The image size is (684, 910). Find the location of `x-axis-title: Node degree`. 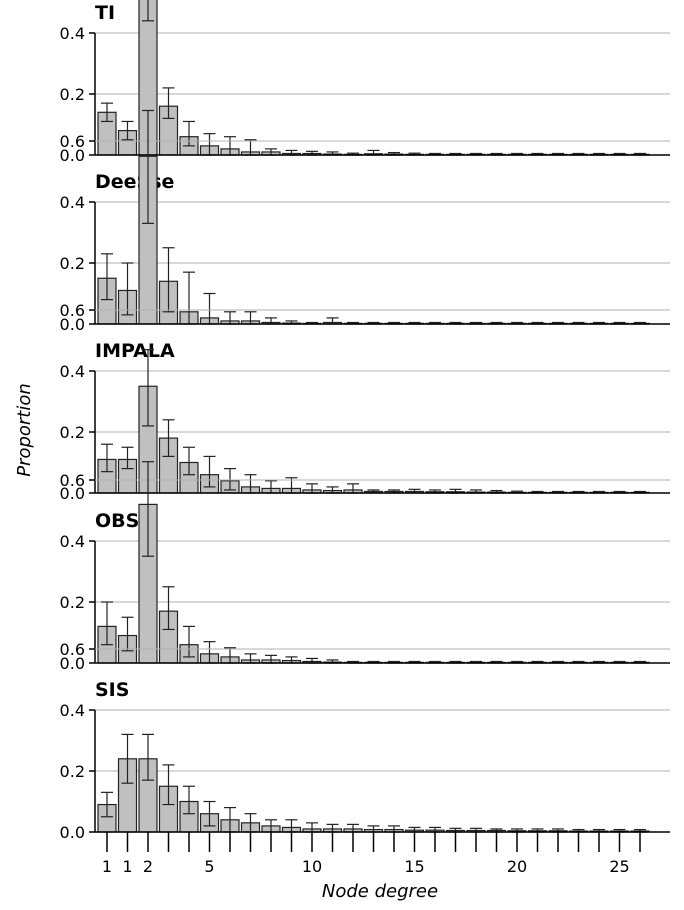

x-axis-title: Node degree is located at coordinates (380, 891).